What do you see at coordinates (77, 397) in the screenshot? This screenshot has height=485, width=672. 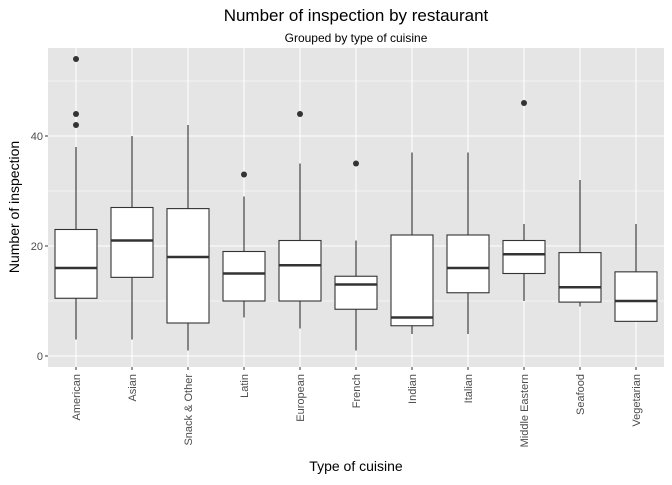 I see `x-tick-label: American` at bounding box center [77, 397].